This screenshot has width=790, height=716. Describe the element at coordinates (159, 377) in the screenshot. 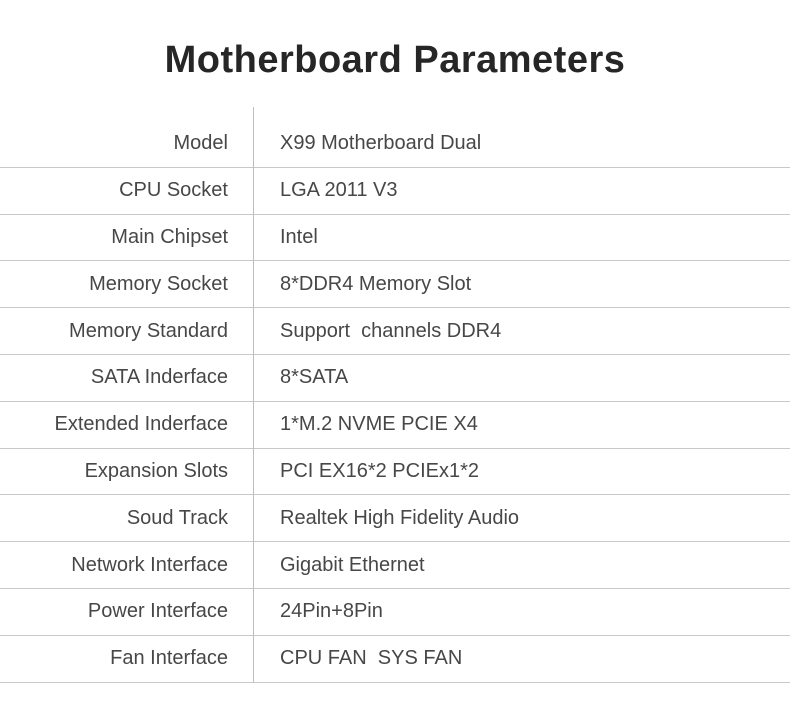

I see `spec-label: SATA Inderface` at that location.